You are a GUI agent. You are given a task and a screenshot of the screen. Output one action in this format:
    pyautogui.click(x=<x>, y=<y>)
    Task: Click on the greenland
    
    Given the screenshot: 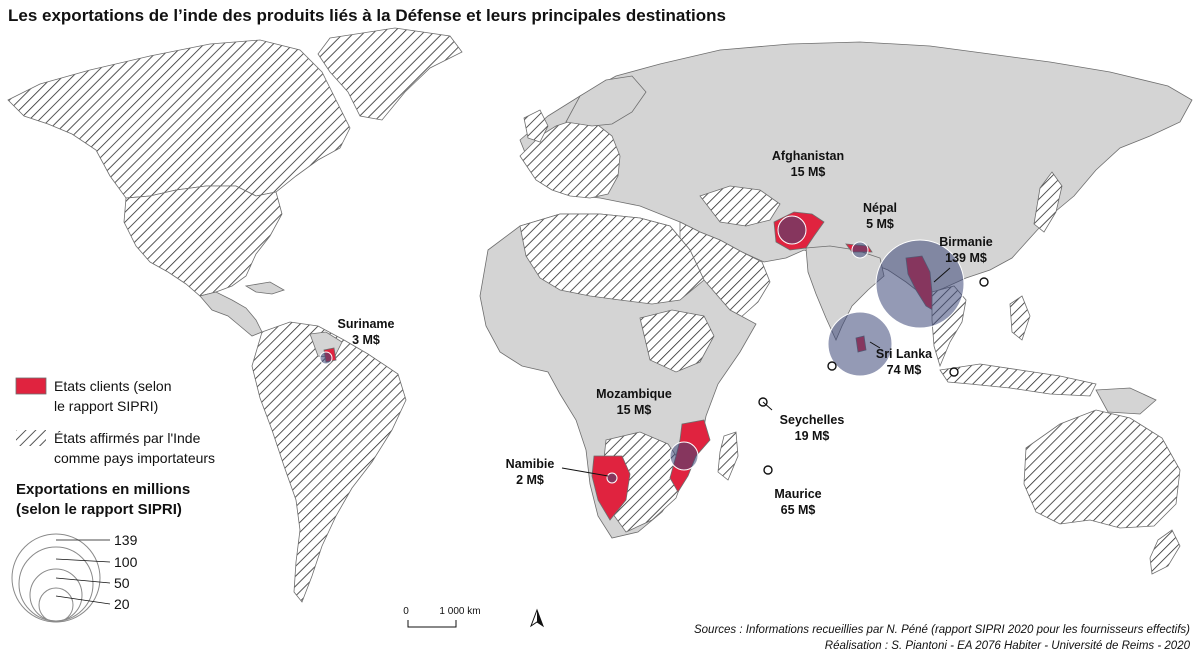 What is the action you would take?
    pyautogui.click(x=390, y=74)
    